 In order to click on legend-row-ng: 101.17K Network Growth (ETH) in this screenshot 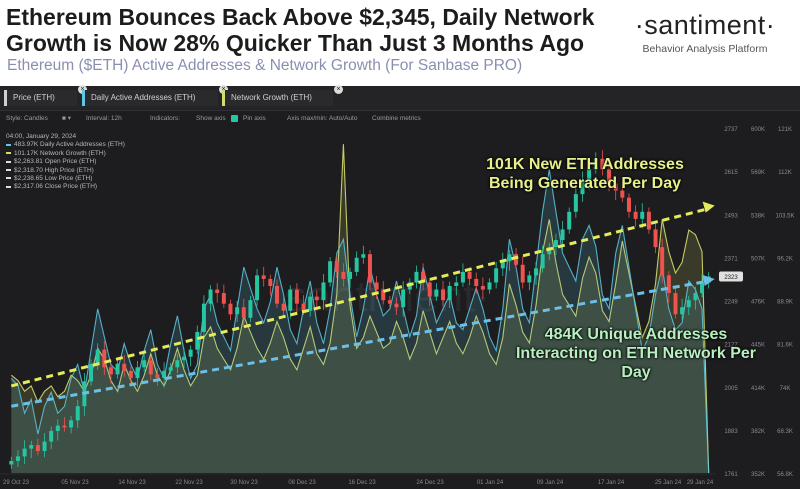, I will do `click(65, 154)`.